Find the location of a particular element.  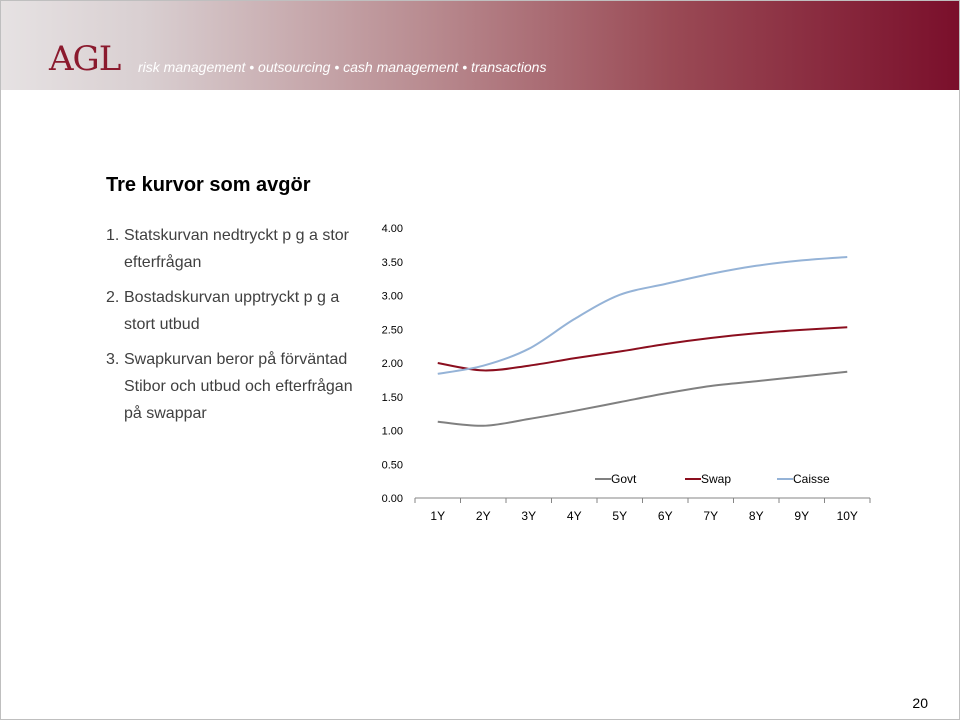

list-number: 2. is located at coordinates (113, 297).